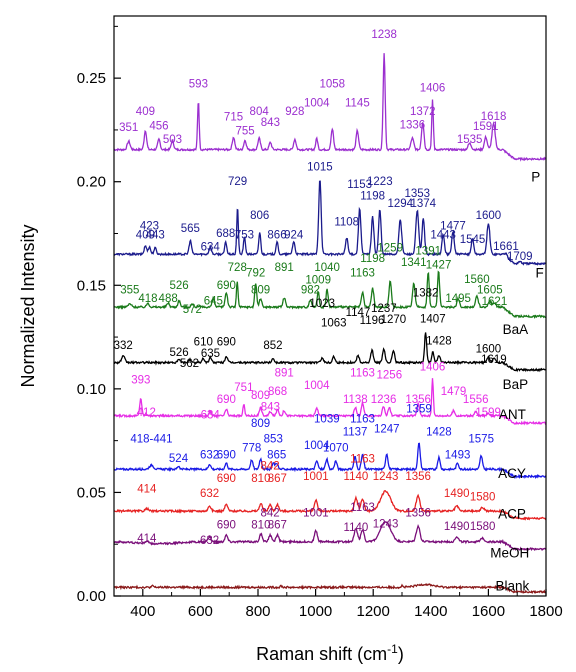 This screenshot has height=672, width=576. What do you see at coordinates (495, 302) in the screenshot?
I see `peak-label: 1621` at bounding box center [495, 302].